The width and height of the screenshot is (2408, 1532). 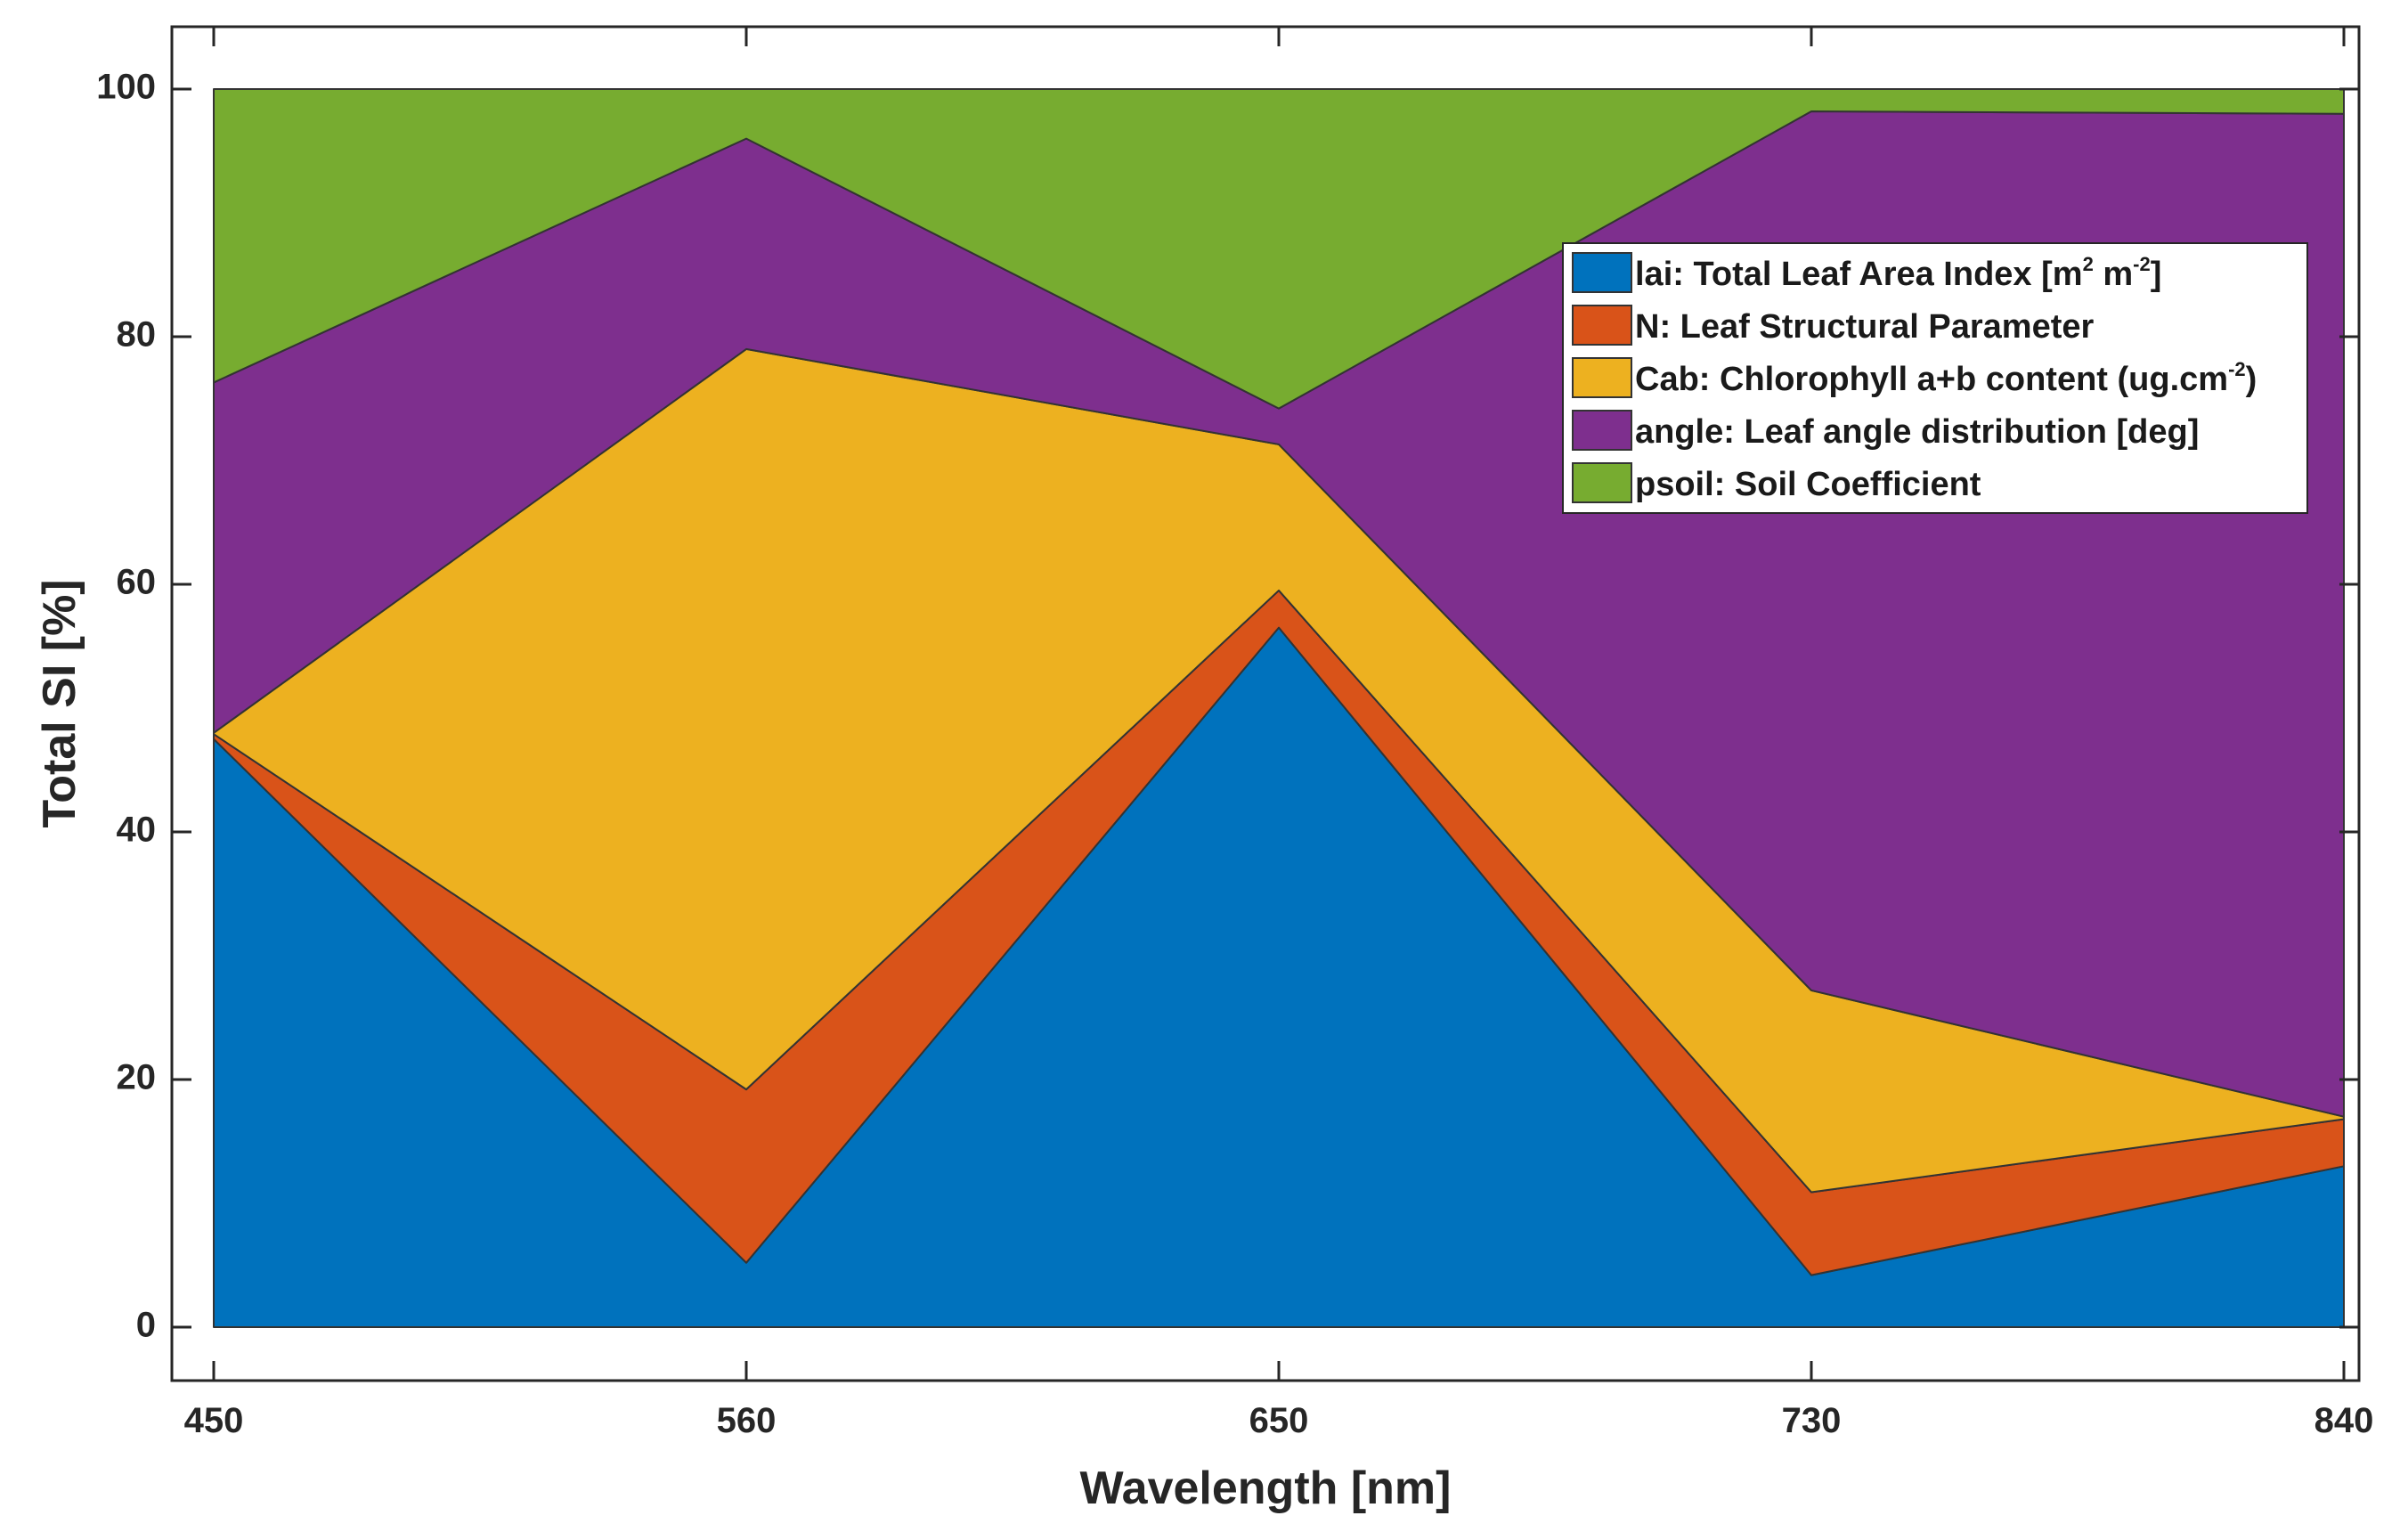 I want to click on y-tick-label-100: 100, so click(x=126, y=87).